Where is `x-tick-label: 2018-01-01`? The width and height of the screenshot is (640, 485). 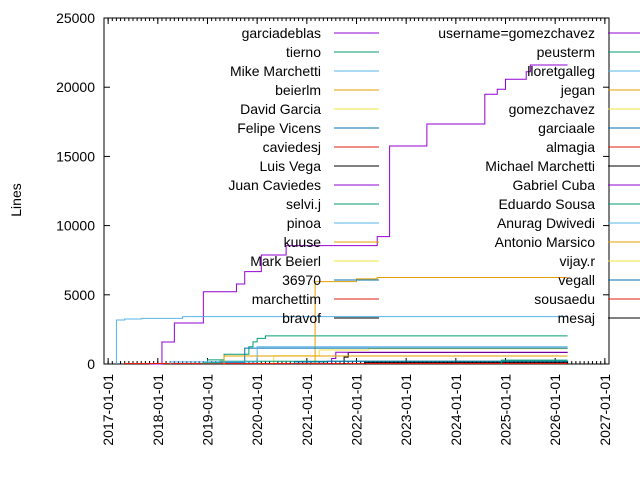 x-tick-label: 2018-01-01 is located at coordinates (158, 410).